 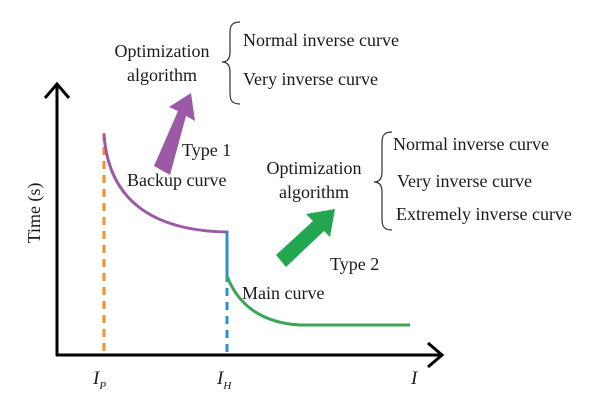 I want to click on x-axis-arrowhead, so click(x=436, y=355).